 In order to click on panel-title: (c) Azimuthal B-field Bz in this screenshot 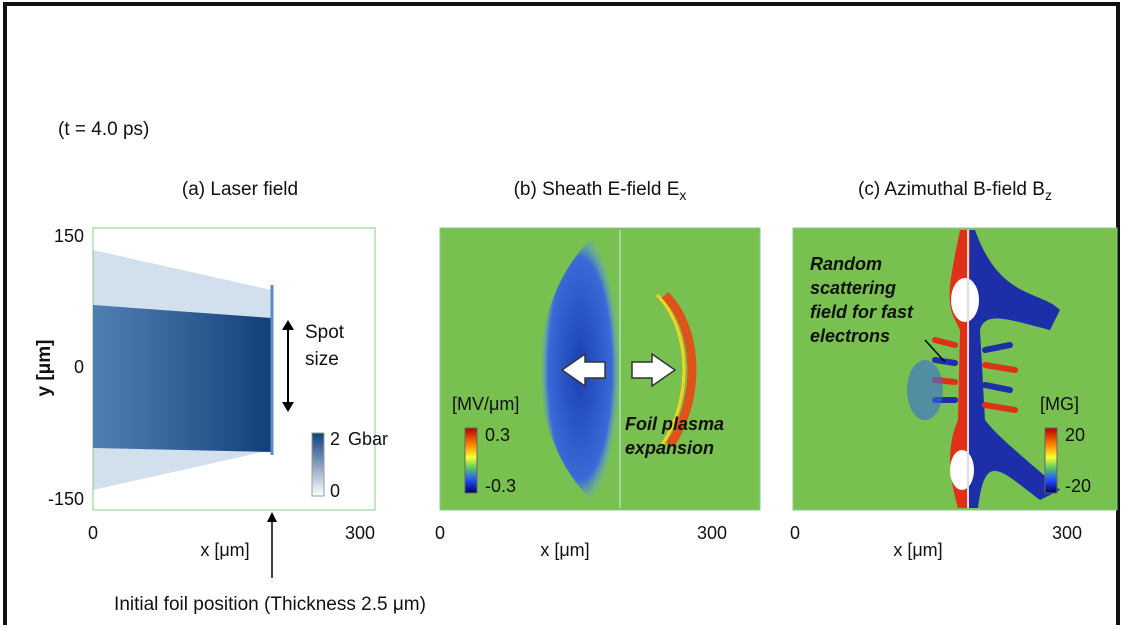, I will do `click(955, 191)`.